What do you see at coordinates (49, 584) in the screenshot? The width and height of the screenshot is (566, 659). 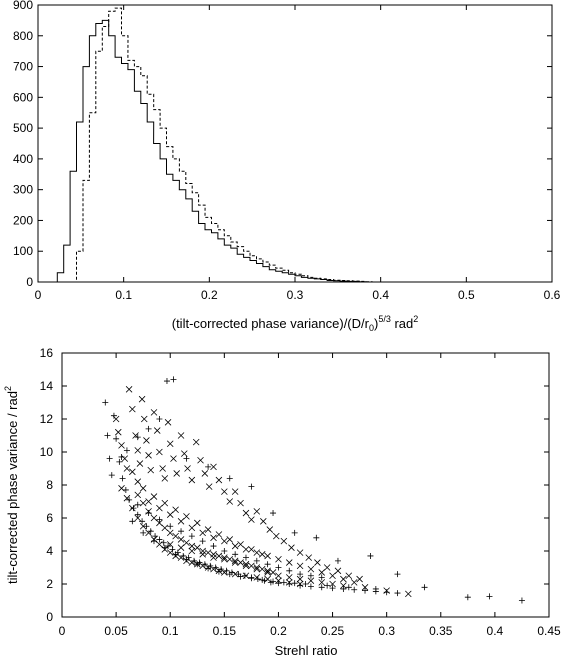 I see `scatter-y-tick-label: 2` at bounding box center [49, 584].